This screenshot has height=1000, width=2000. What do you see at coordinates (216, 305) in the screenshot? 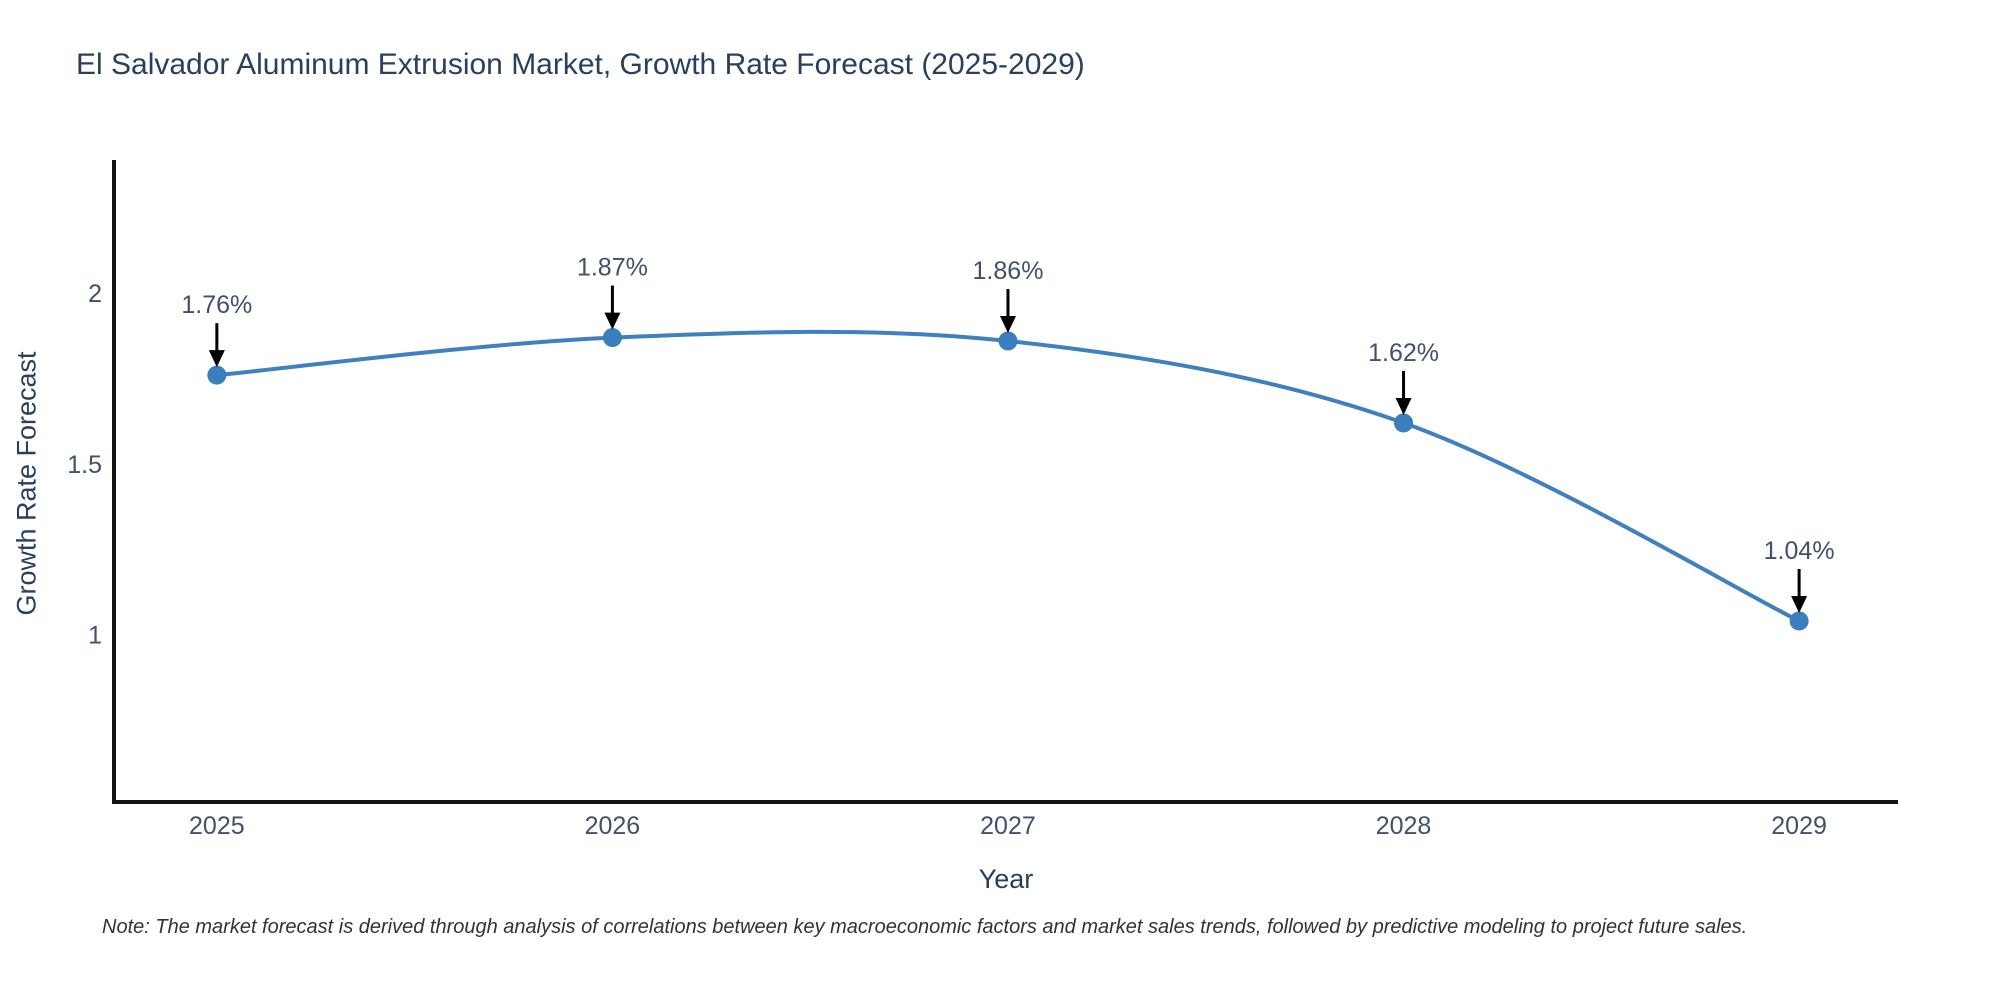
I see `annotation-label: 1.76%` at bounding box center [216, 305].